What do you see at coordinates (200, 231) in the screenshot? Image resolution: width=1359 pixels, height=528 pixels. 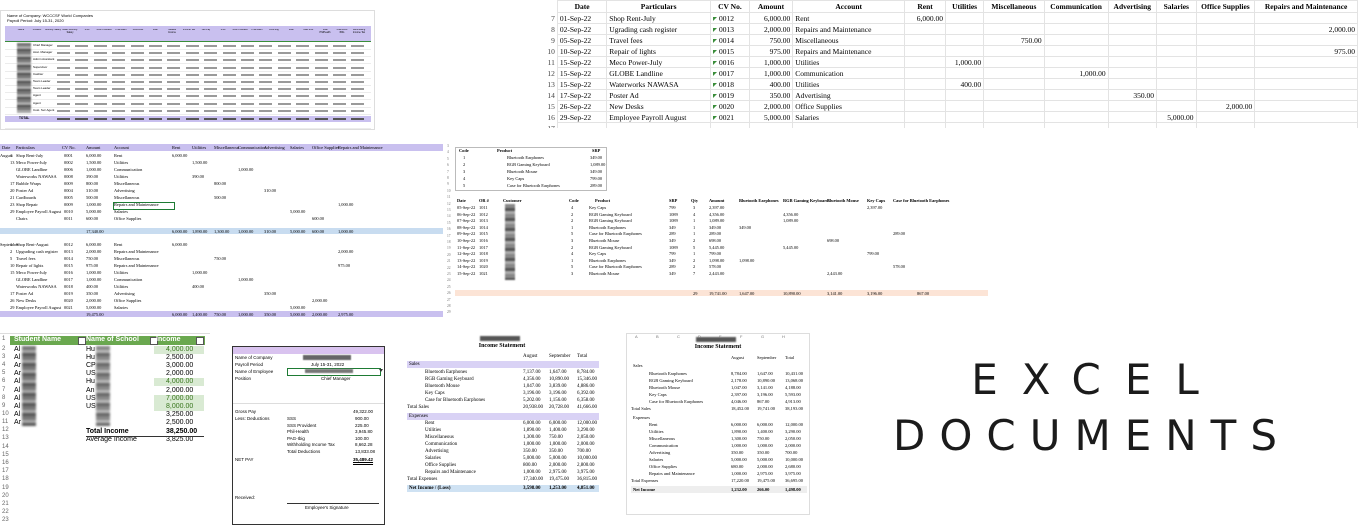 I see `total-cell: 1,890.00` at bounding box center [200, 231].